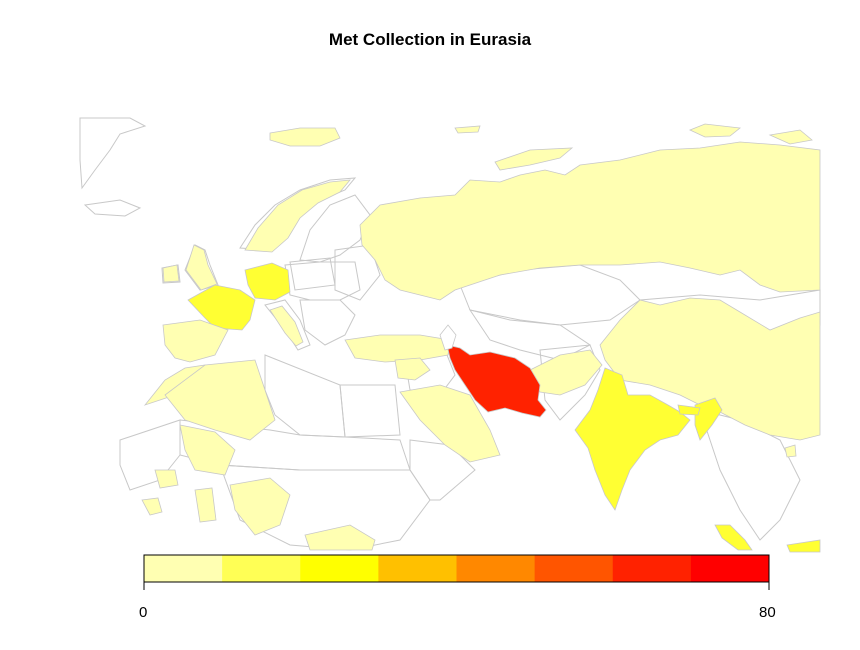  What do you see at coordinates (143, 612) in the screenshot?
I see `legend-min-label: 0` at bounding box center [143, 612].